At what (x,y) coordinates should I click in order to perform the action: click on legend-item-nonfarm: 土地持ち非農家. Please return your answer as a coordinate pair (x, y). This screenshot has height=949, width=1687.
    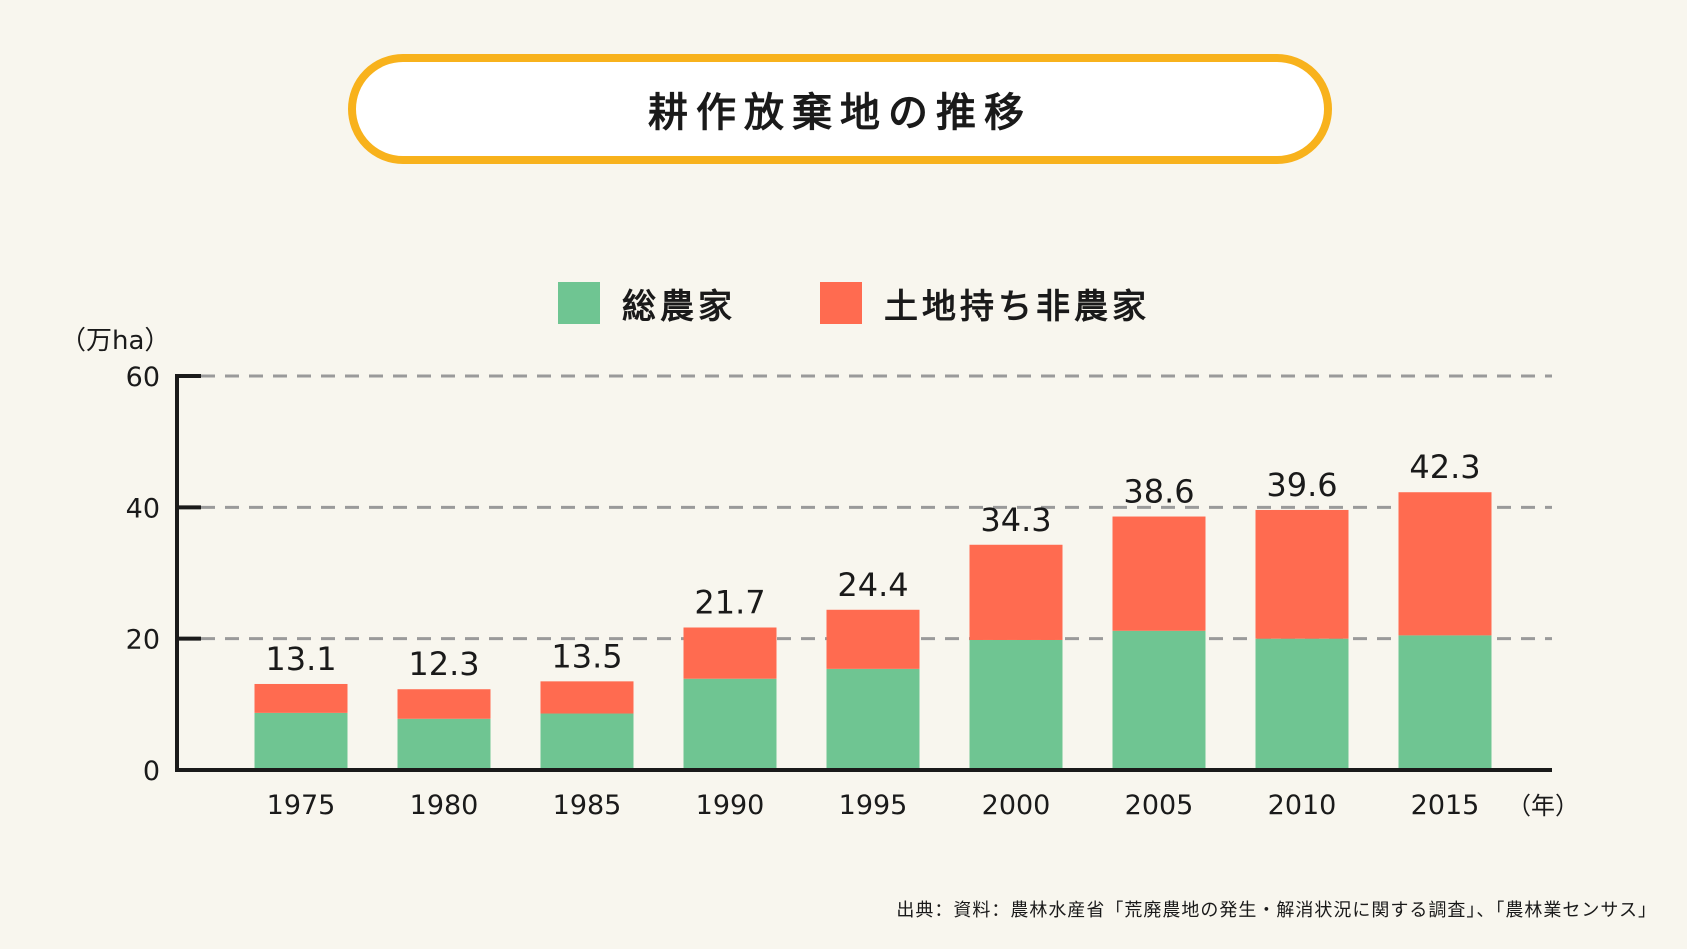
    Looking at the image, I should click on (985, 303).